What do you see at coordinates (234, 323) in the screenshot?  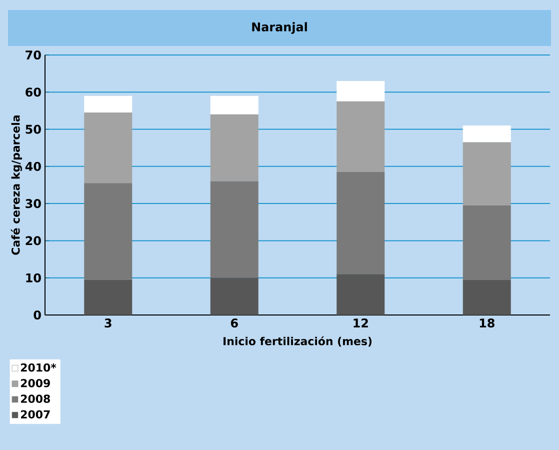 I see `x-tick-label: 6` at bounding box center [234, 323].